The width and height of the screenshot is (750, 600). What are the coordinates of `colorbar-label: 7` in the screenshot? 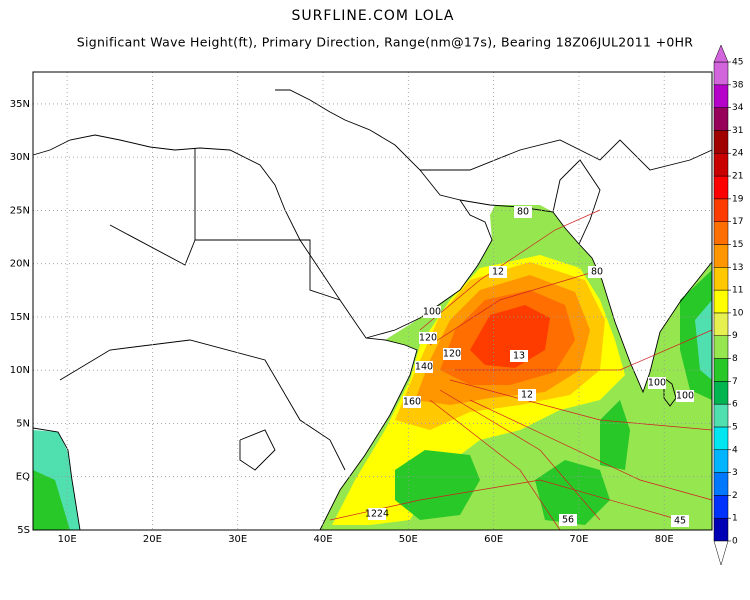 It's located at (735, 382).